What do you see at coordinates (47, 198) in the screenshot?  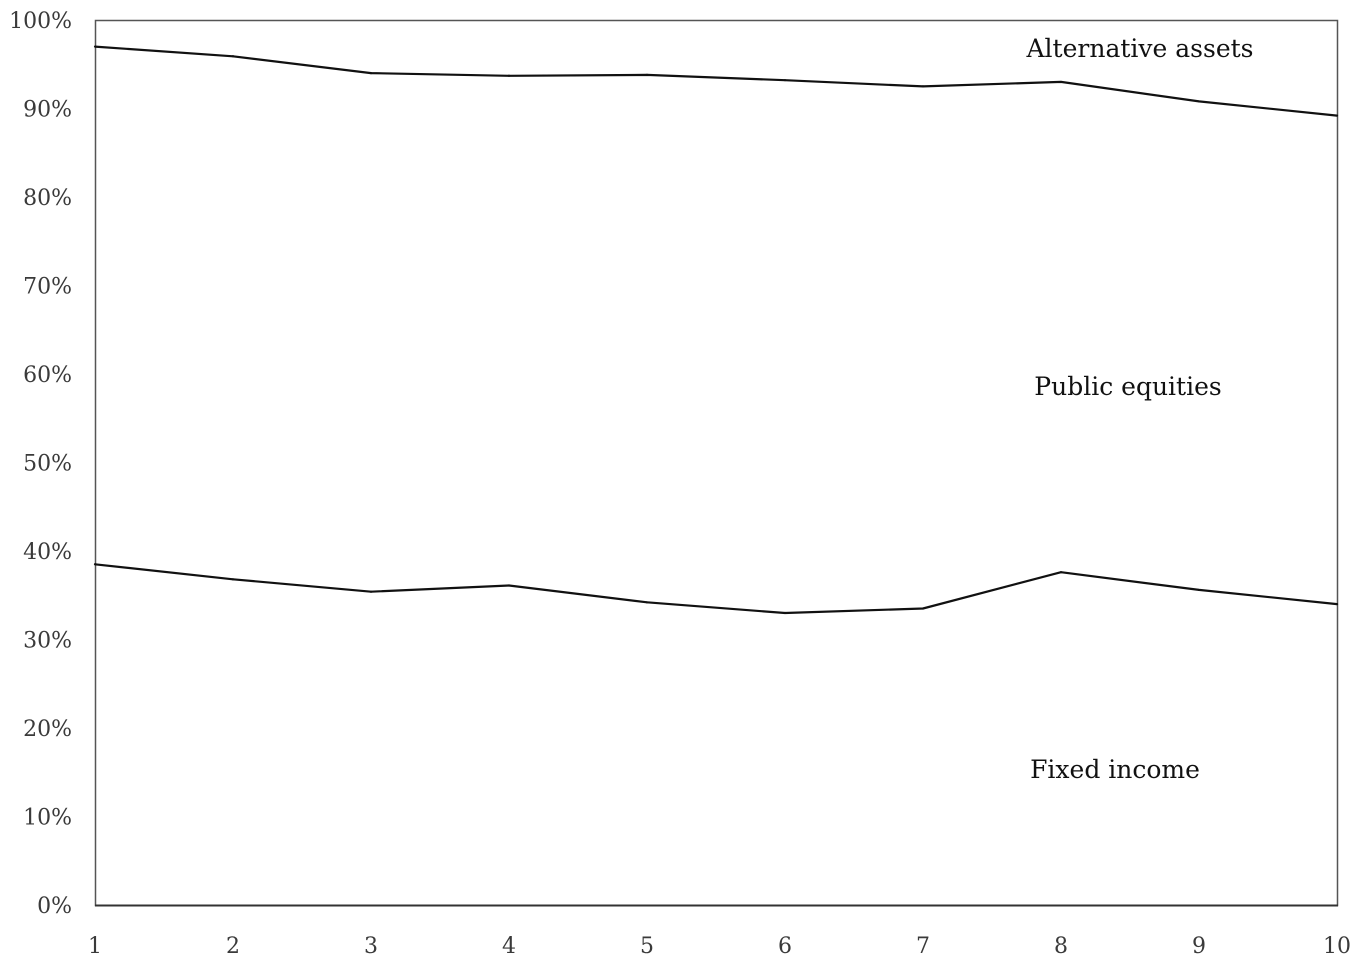 I see `y-tick-label: 80%` at bounding box center [47, 198].